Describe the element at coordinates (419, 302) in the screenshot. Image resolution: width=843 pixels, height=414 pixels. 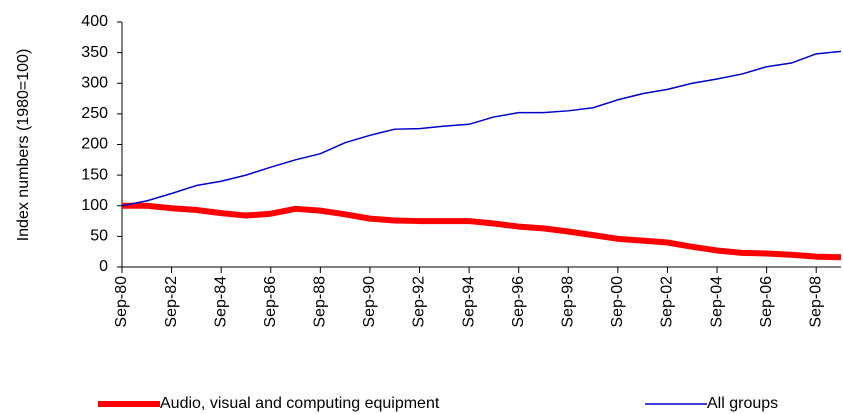
I see `x-tick-label: Sep-92` at that location.